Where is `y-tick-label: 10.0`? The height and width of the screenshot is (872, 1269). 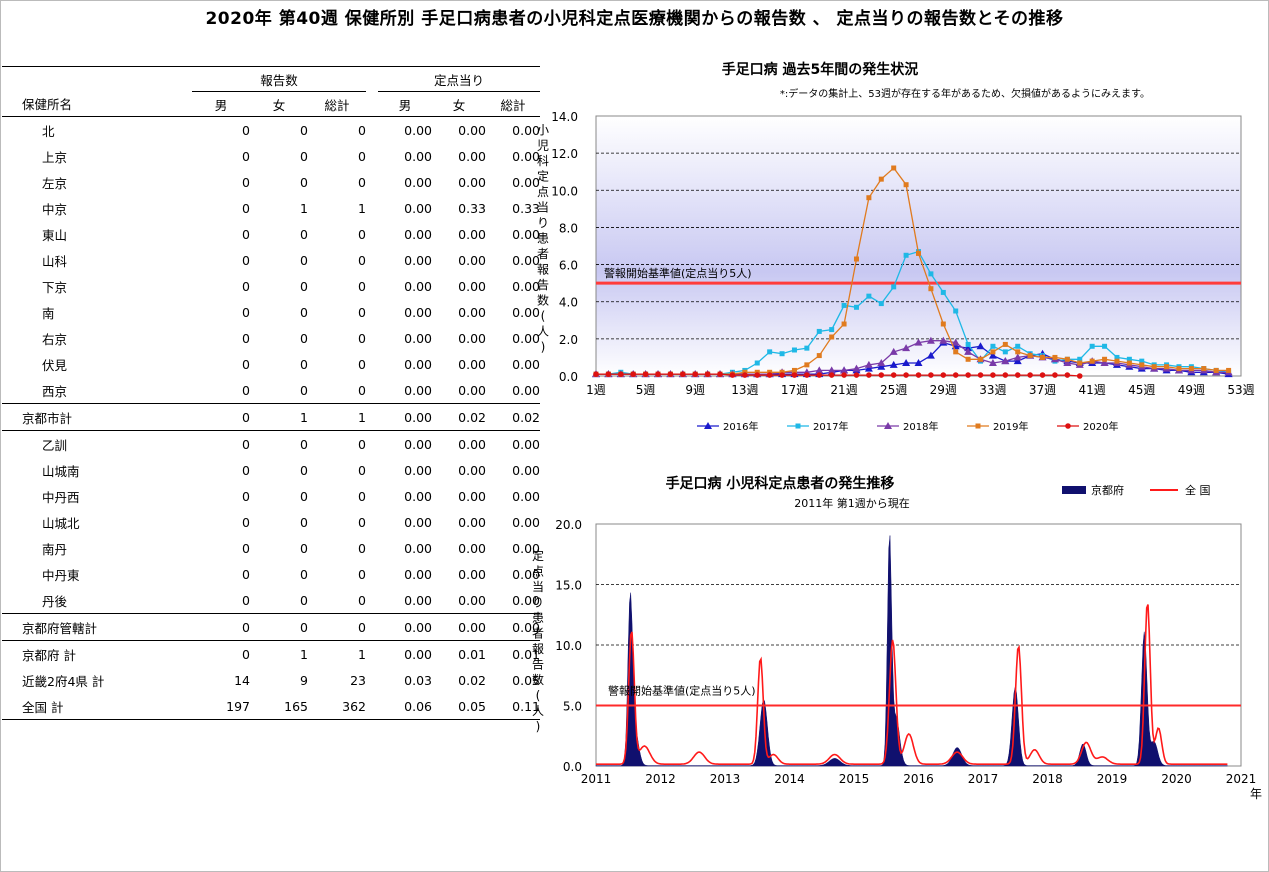 y-tick-label: 10.0 is located at coordinates (568, 646).